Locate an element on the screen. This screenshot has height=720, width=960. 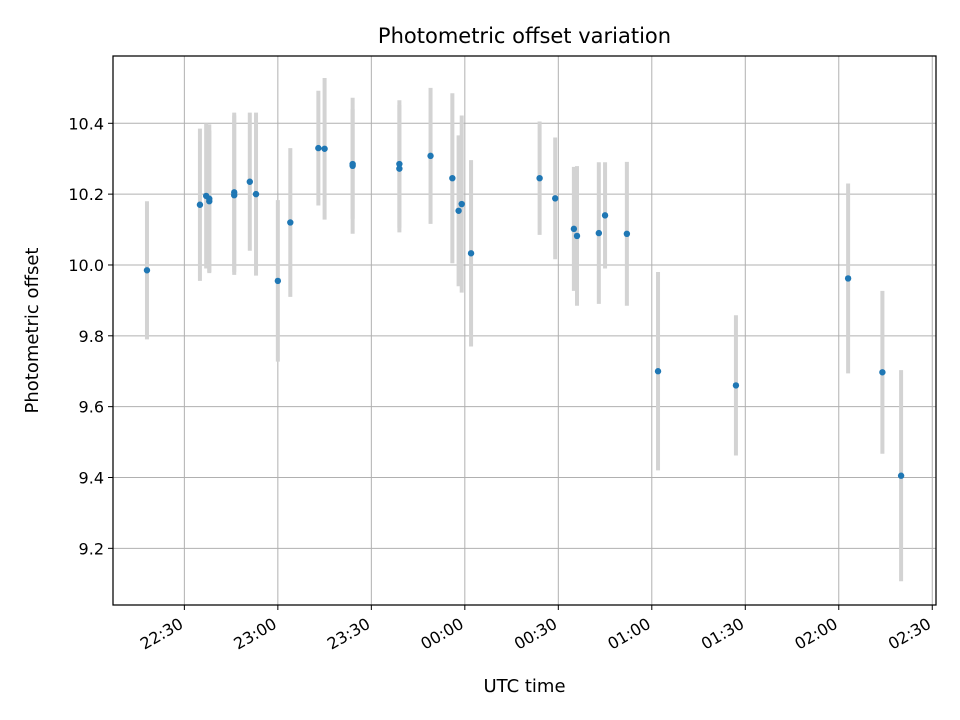
y-axis: 9.2 9.4 9.6 9.8 10.0 10.2 10.4 is located at coordinates (90, 336).